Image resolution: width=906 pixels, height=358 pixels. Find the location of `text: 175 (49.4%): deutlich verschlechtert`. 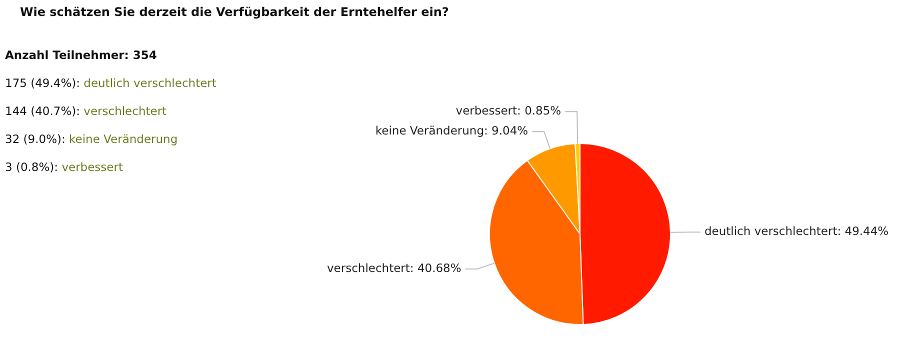

text: 175 (49.4%): deutlich verschlechtert is located at coordinates (110, 83).